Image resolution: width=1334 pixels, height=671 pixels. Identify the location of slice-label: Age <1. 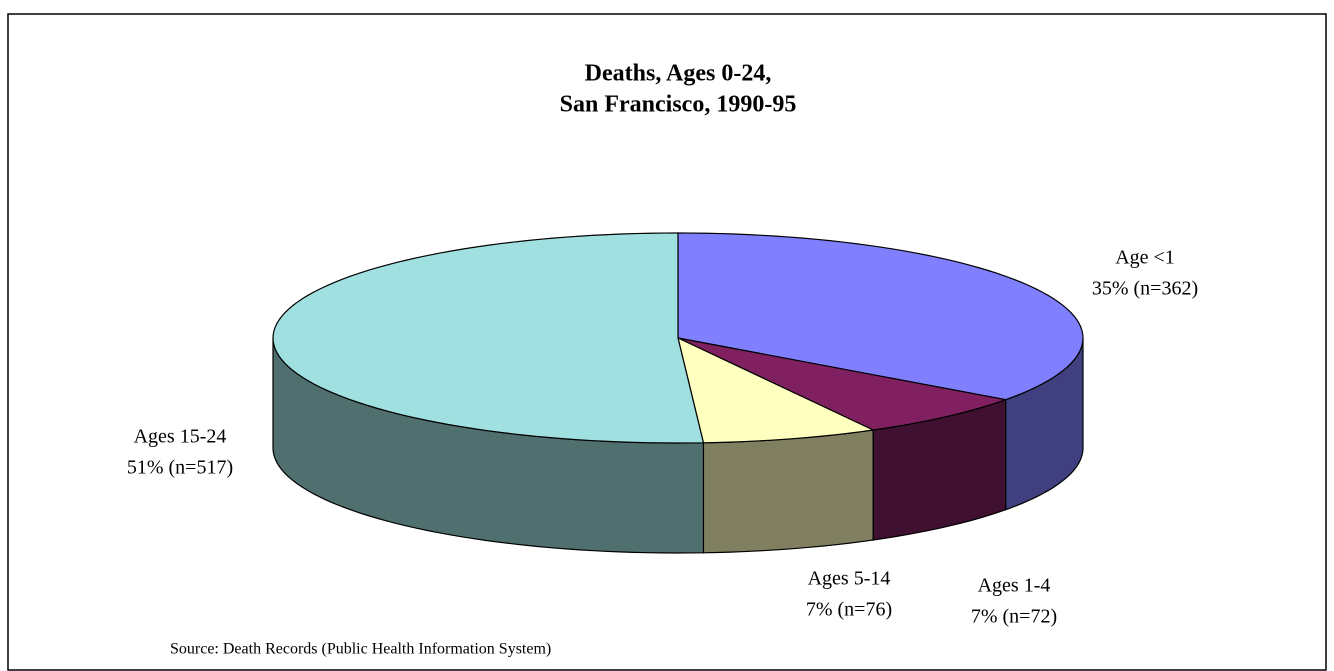
(1145, 258).